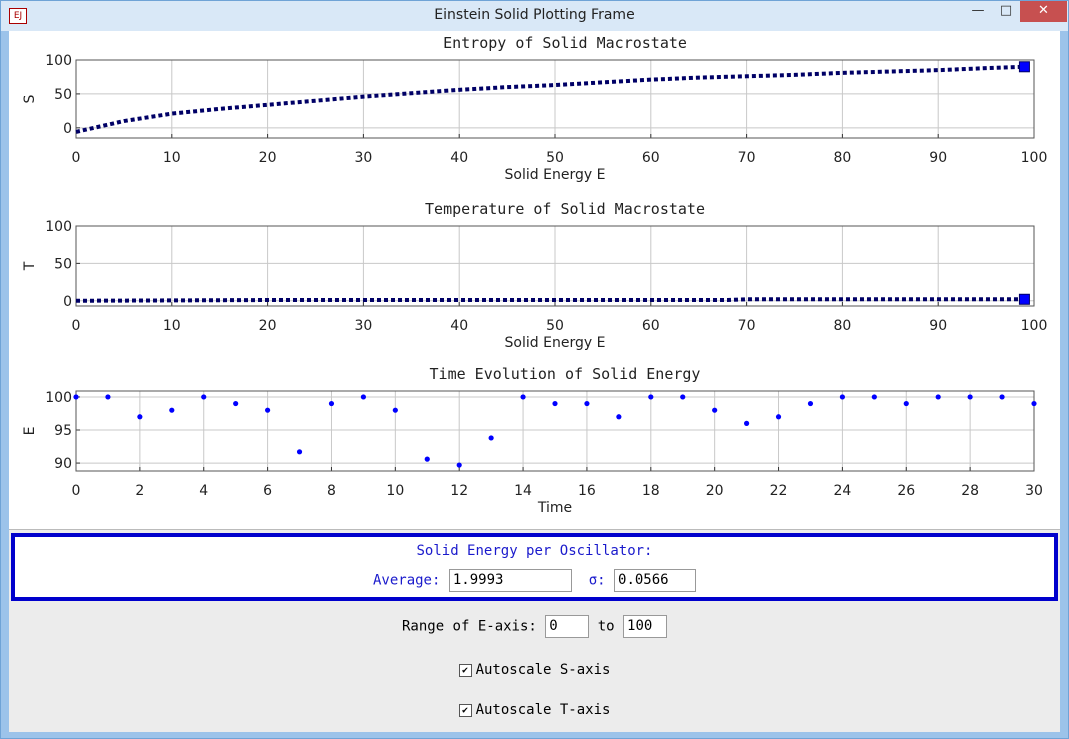 This screenshot has height=739, width=1069. Describe the element at coordinates (606, 626) in the screenshot. I see `range-to-label: to` at that location.